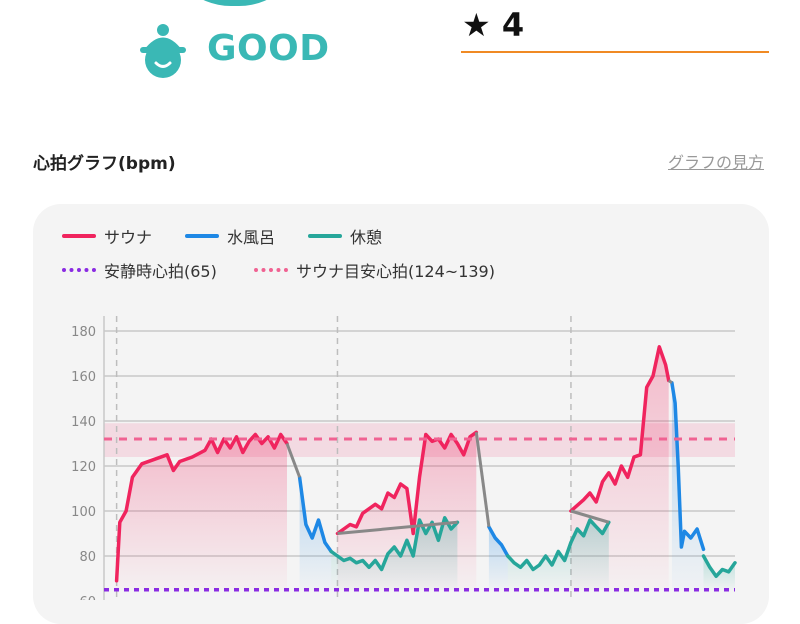  What do you see at coordinates (268, 48) in the screenshot?
I see `mood-label: GOOD` at bounding box center [268, 48].